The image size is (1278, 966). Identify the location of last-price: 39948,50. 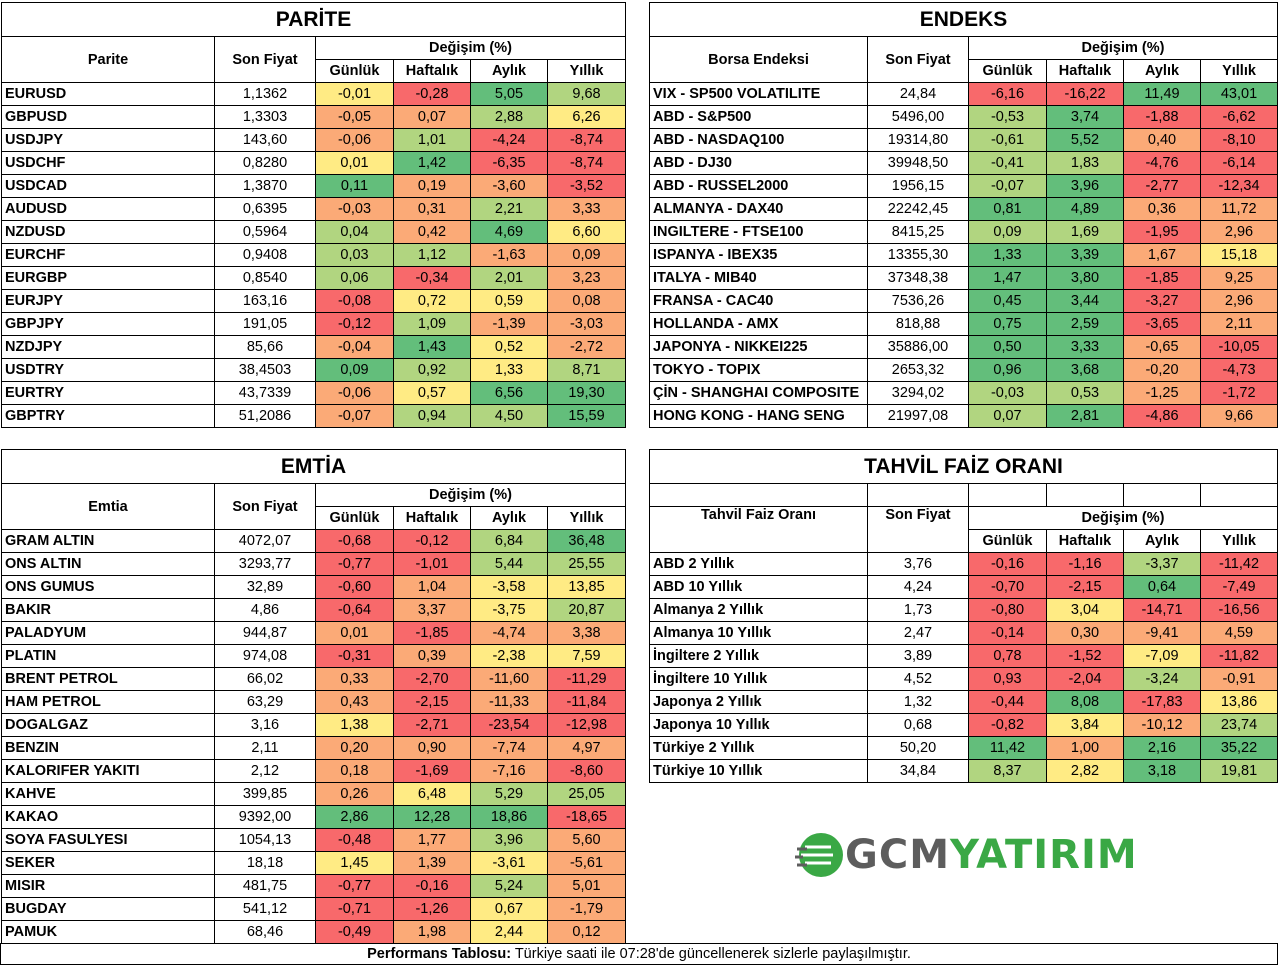
(918, 163).